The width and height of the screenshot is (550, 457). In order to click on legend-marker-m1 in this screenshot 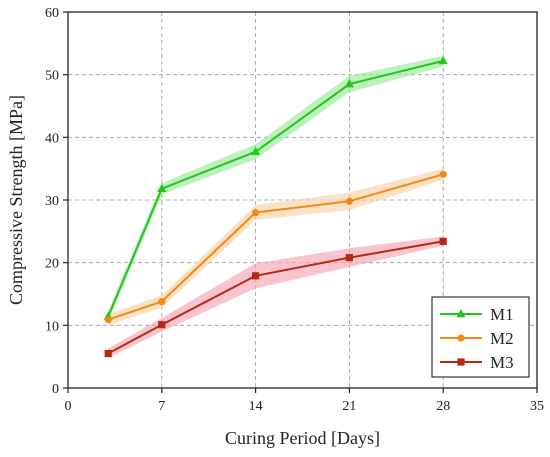, I will do `click(461, 313)`.